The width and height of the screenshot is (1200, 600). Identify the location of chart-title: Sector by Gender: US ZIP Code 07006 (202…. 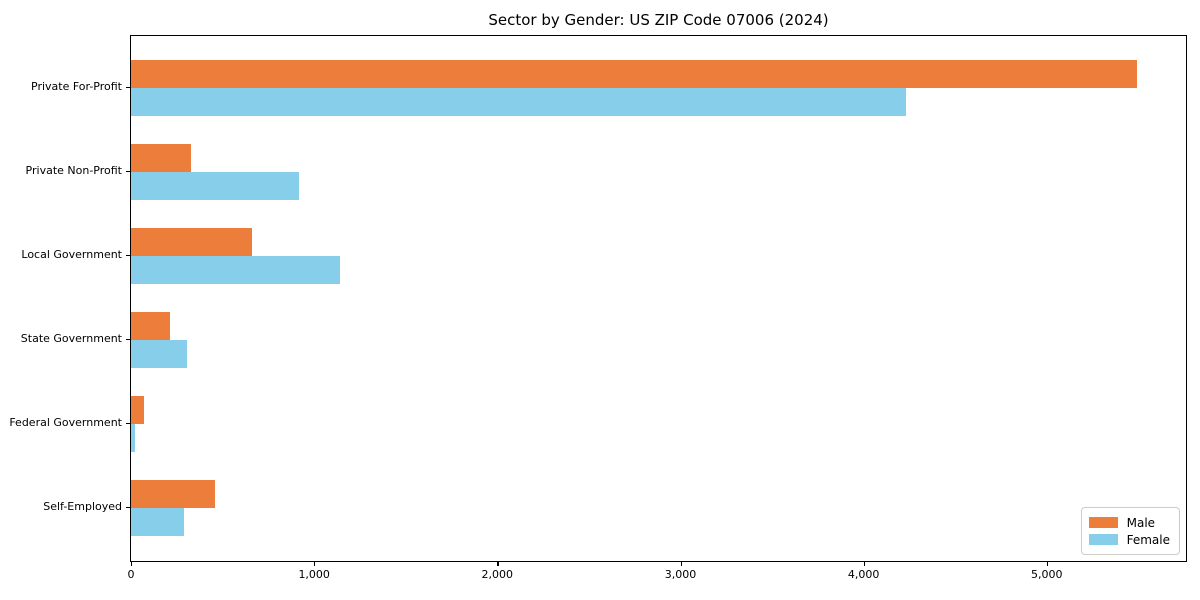
(658, 20).